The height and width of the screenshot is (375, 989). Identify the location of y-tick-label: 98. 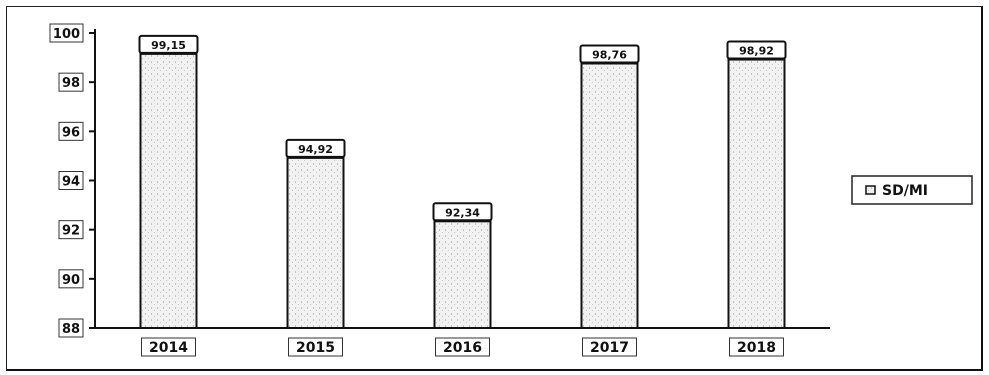
(71, 83).